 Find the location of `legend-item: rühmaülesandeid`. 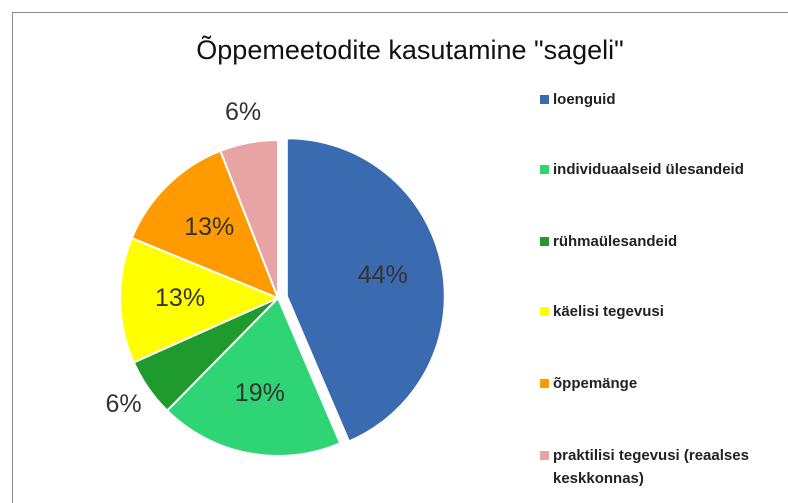

legend-item: rühmaülesandeid is located at coordinates (646, 241).